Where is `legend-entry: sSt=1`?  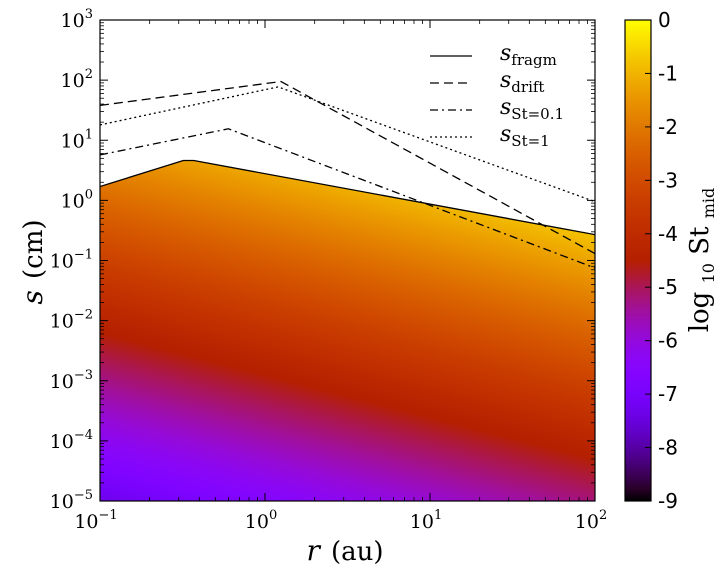
legend-entry: sSt=1 is located at coordinates (525, 136).